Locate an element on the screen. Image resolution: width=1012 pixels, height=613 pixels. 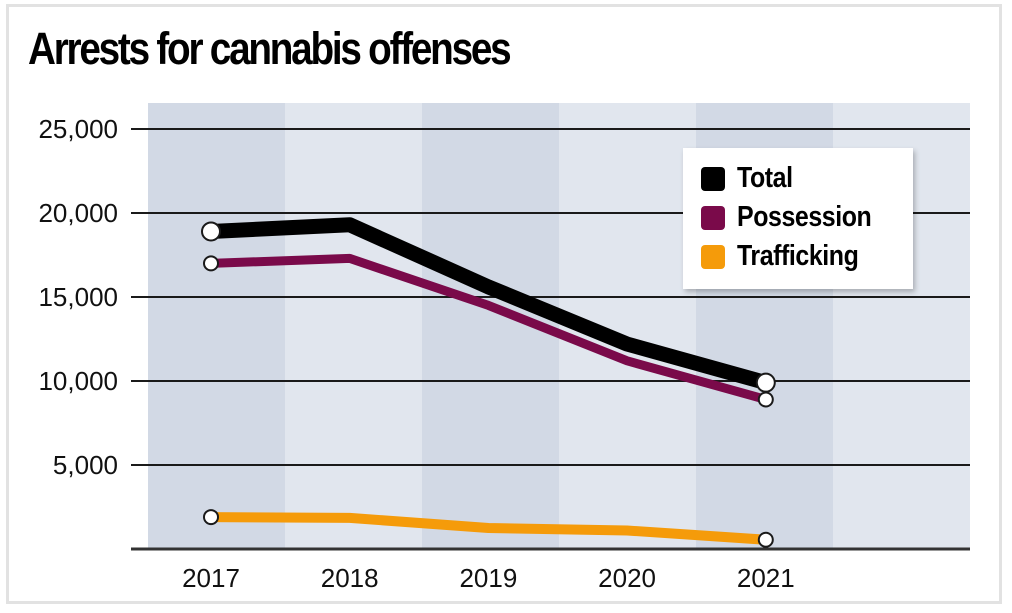
legend-swatch-possession is located at coordinates (713, 217).